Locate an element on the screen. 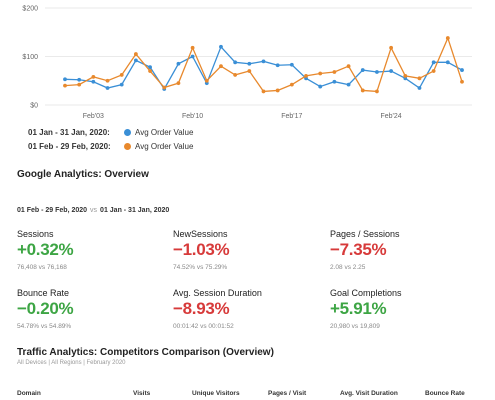  metric-label: Goal Completions is located at coordinates (366, 293).